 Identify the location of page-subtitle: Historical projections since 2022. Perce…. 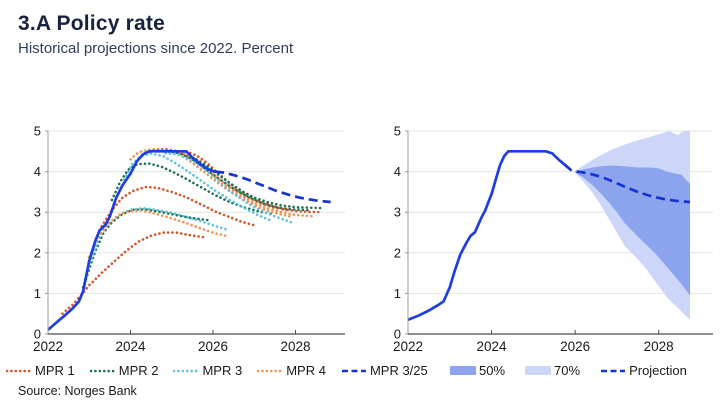
(156, 48).